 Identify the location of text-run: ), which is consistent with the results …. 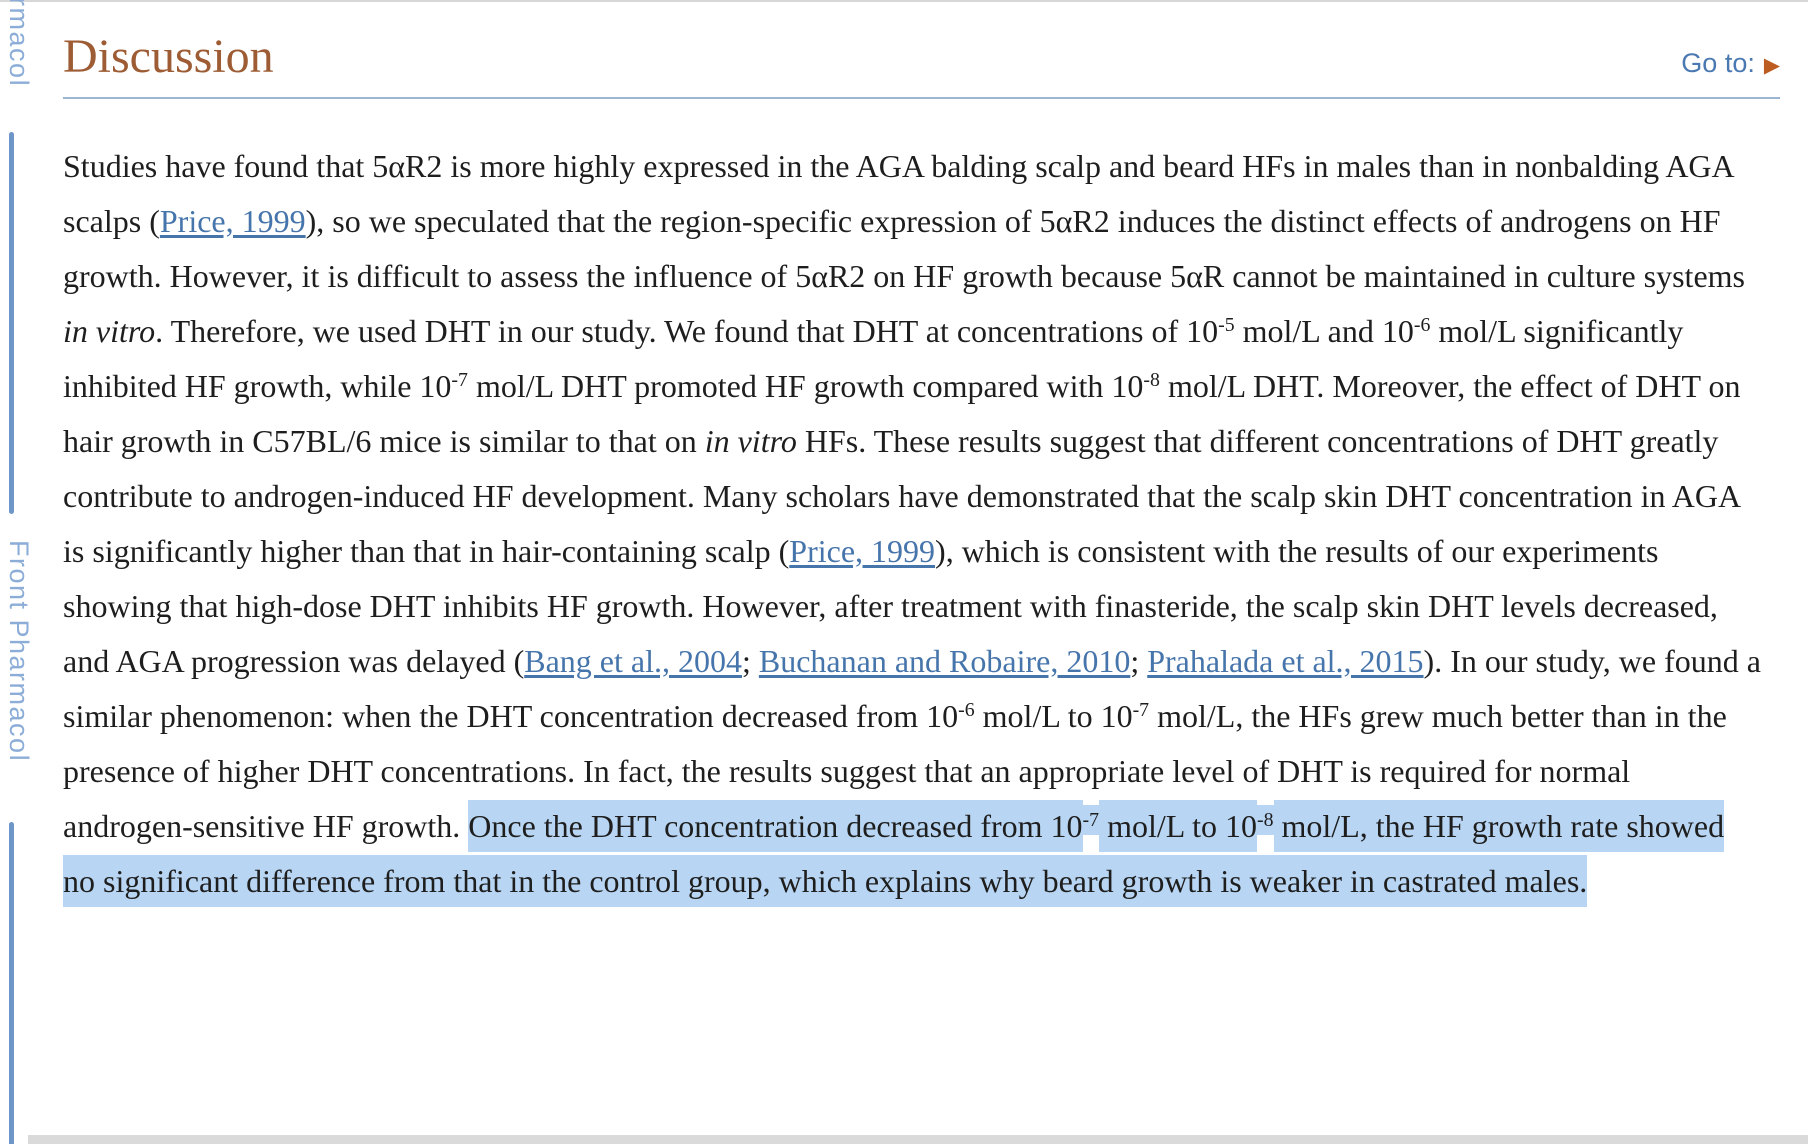
(890, 606).